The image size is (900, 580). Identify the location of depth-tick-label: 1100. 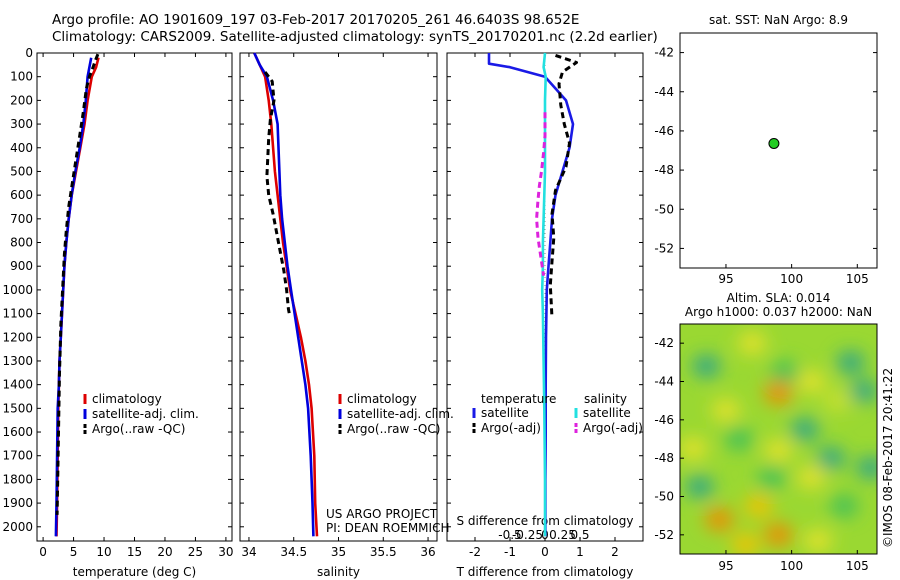
(17, 314).